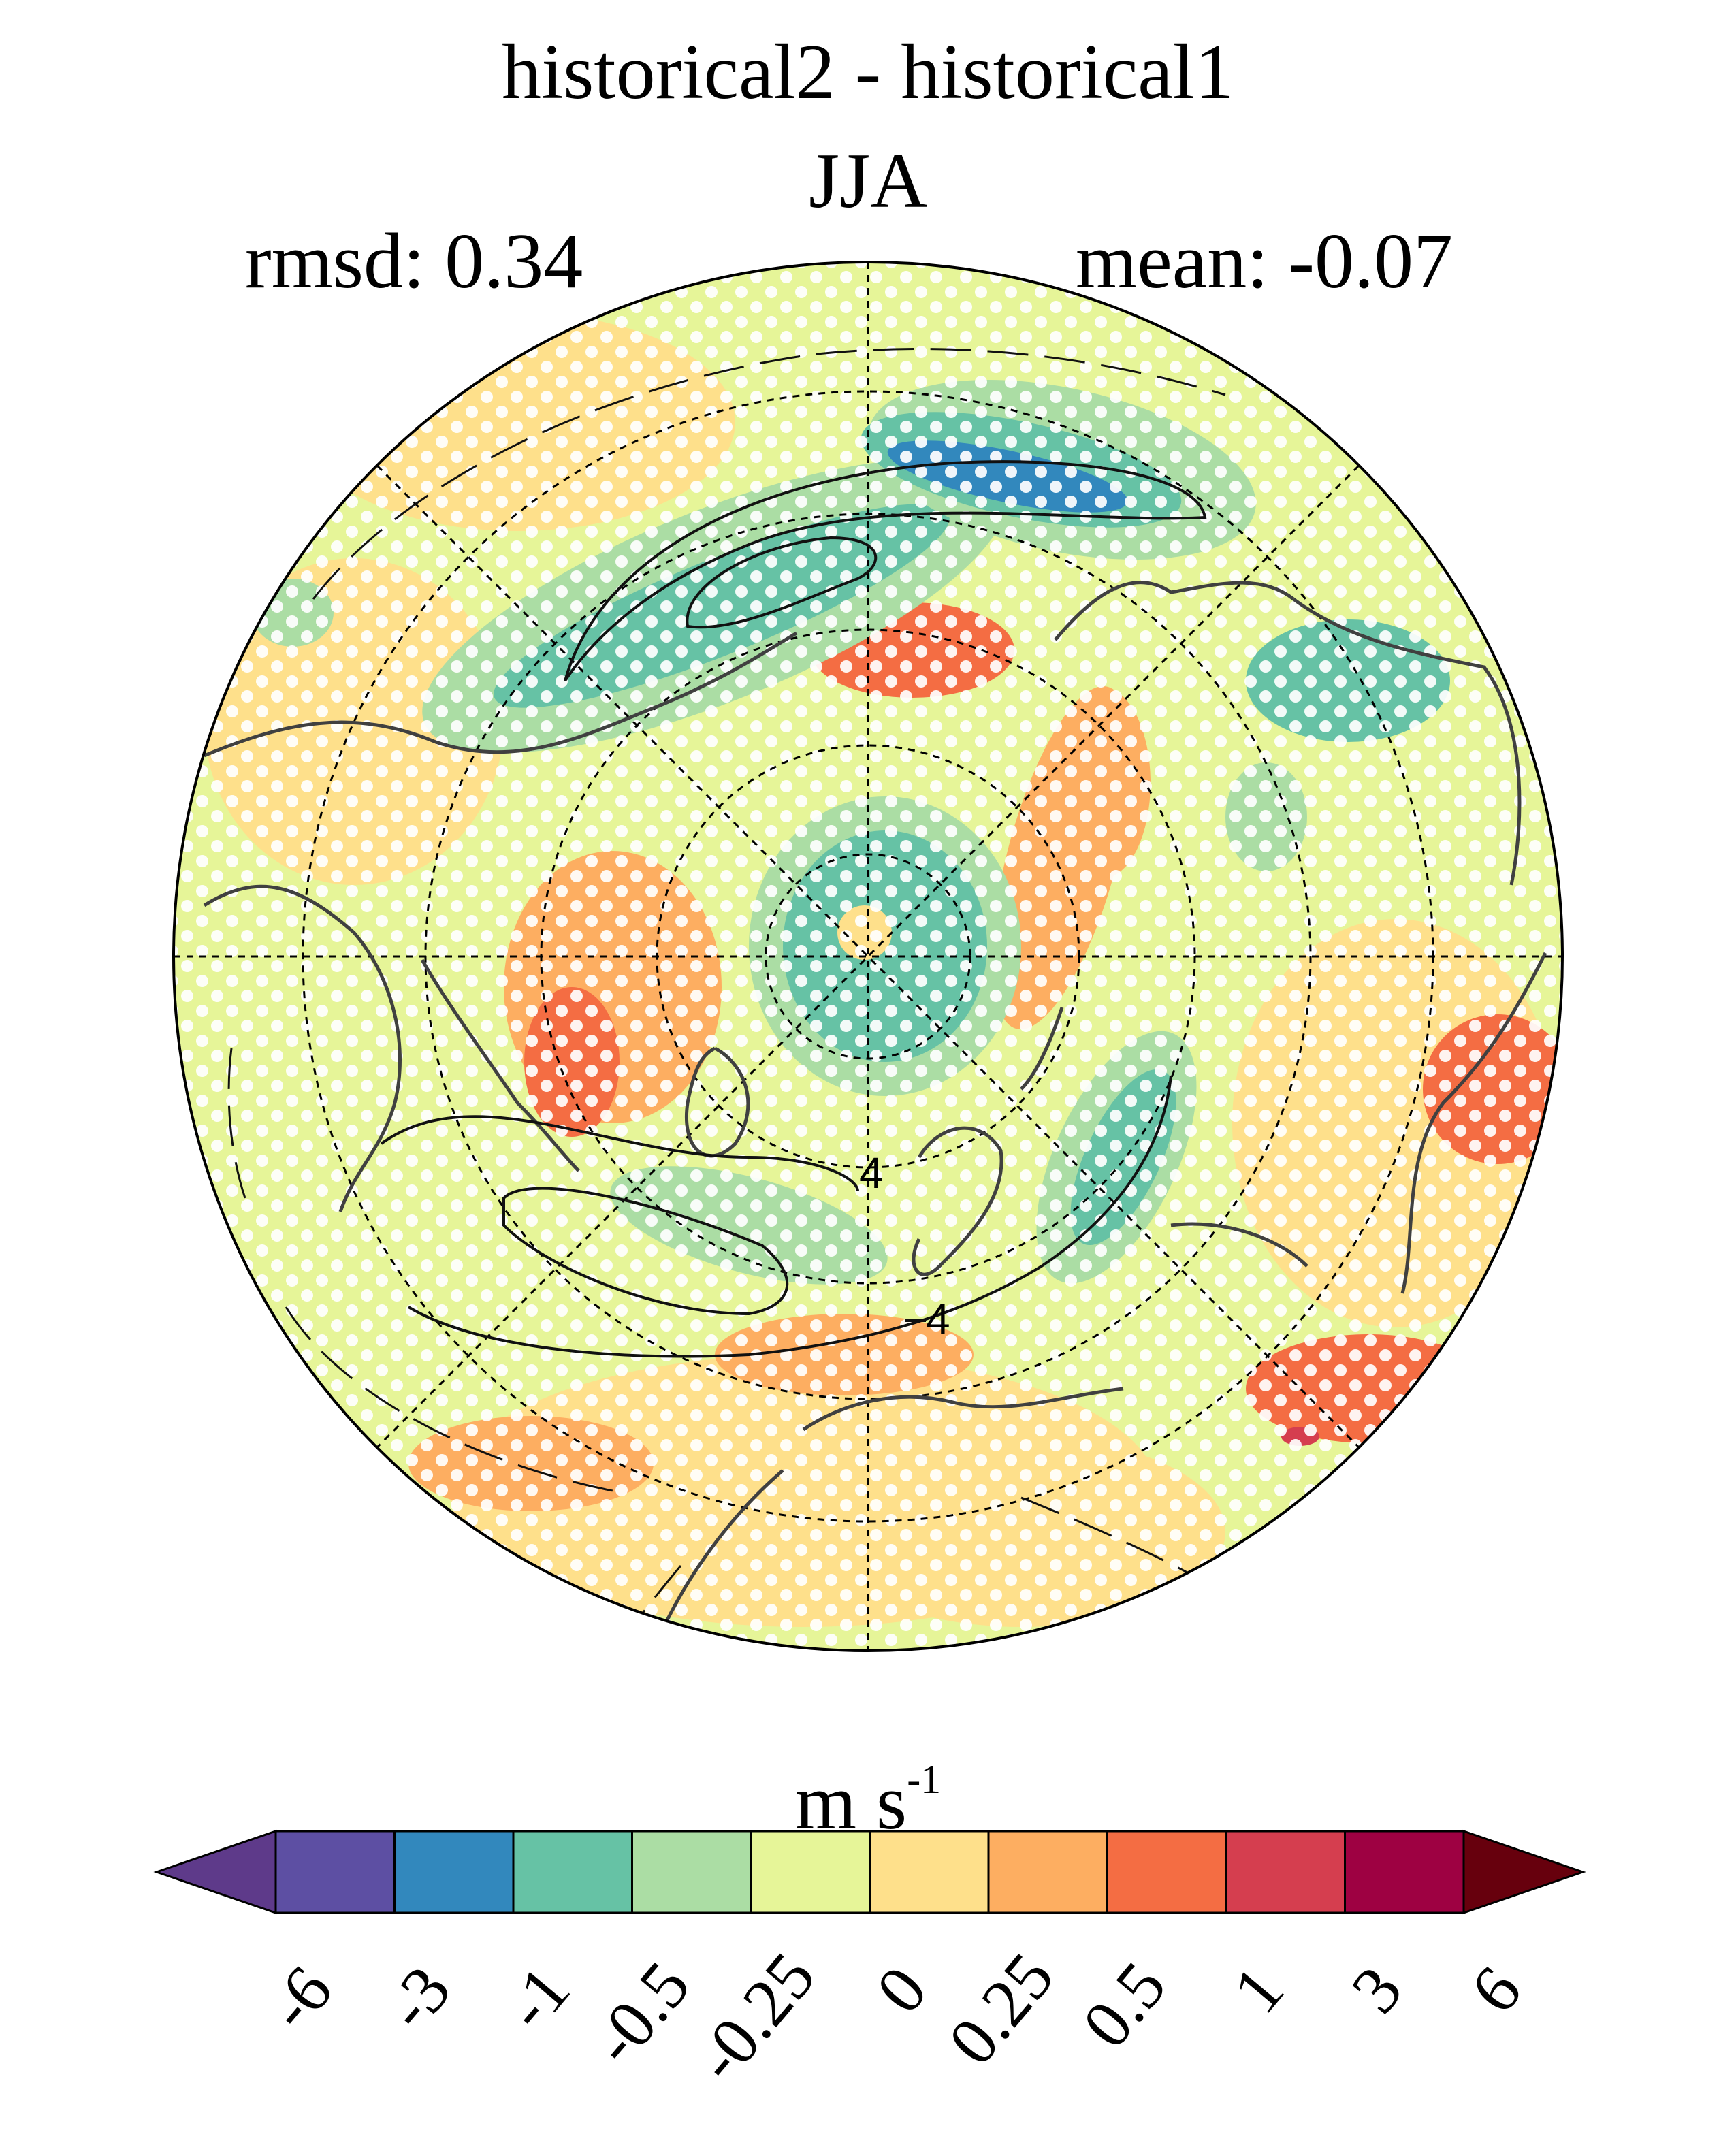 The width and height of the screenshot is (1736, 2130). What do you see at coordinates (414, 261) in the screenshot?
I see `rmsd-label: rmsd: 0.34` at bounding box center [414, 261].